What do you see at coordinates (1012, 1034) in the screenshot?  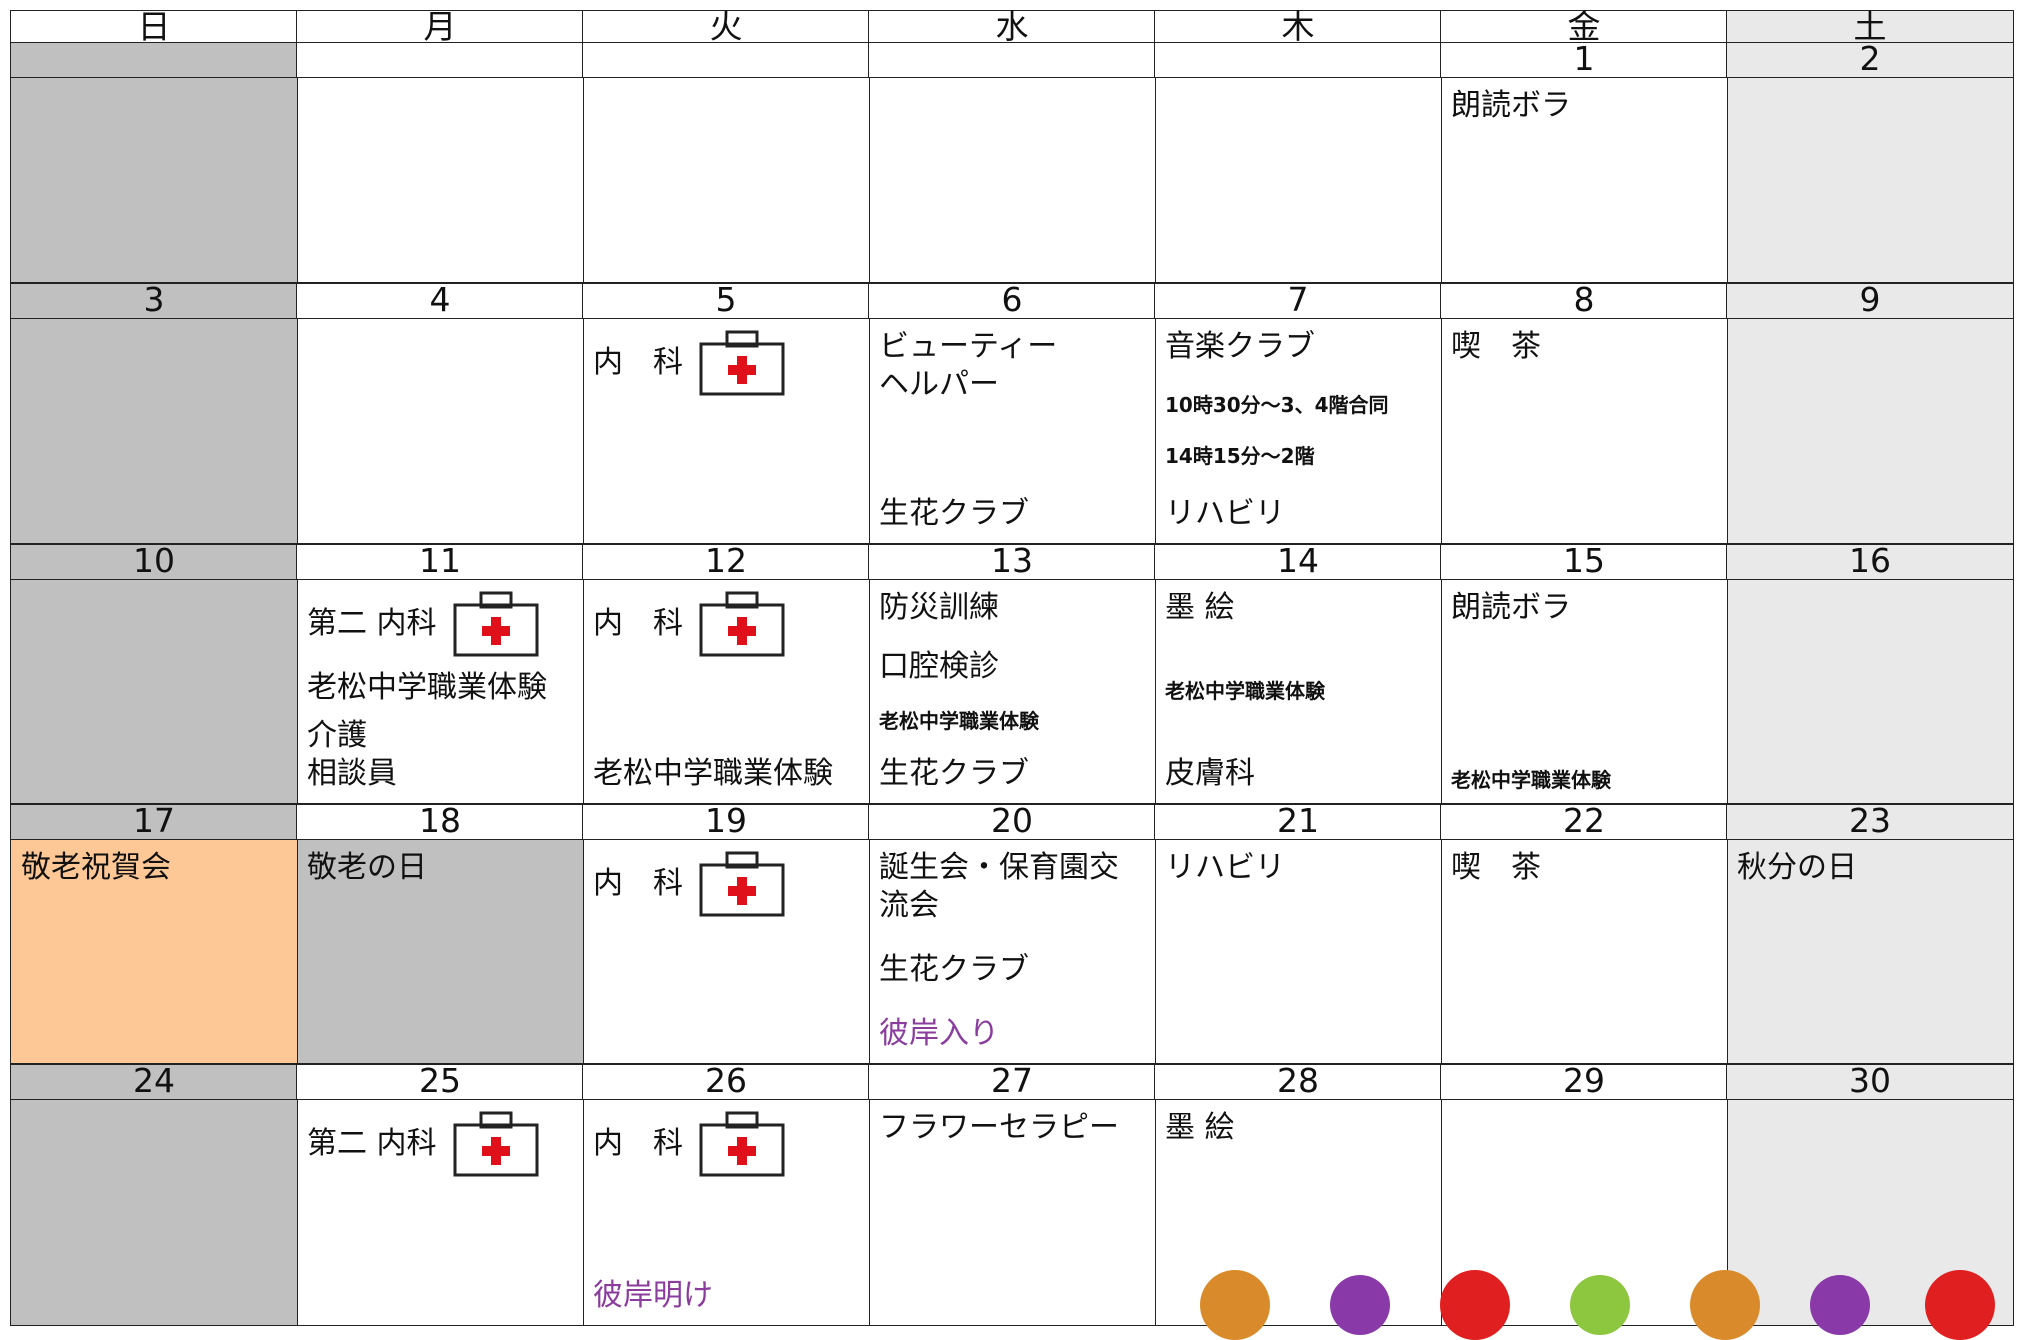 I see `event: 彼岸入り` at bounding box center [1012, 1034].